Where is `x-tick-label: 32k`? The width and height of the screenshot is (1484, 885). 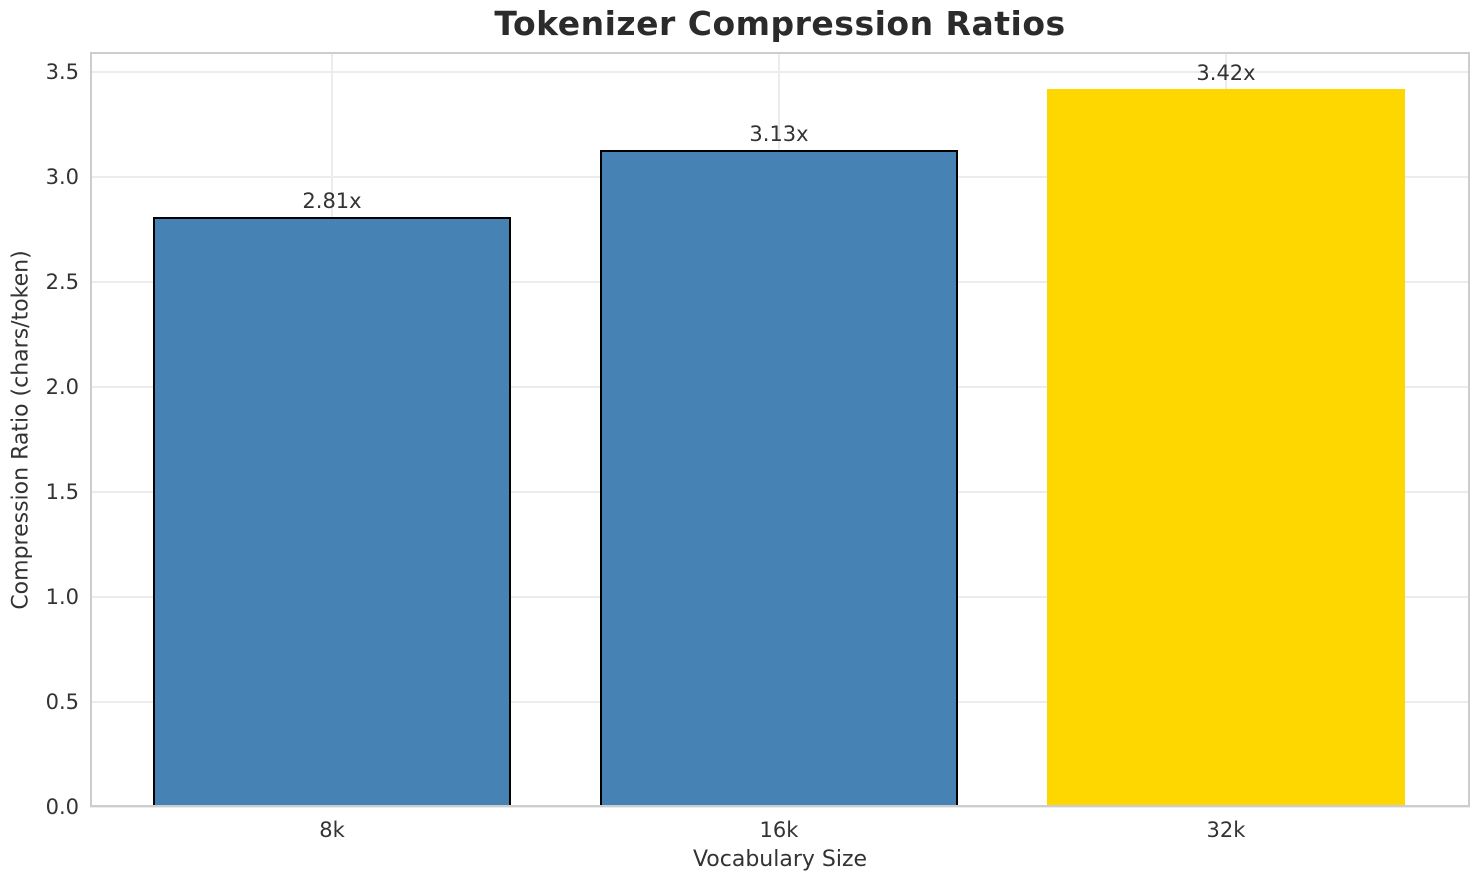 x-tick-label: 32k is located at coordinates (1226, 830).